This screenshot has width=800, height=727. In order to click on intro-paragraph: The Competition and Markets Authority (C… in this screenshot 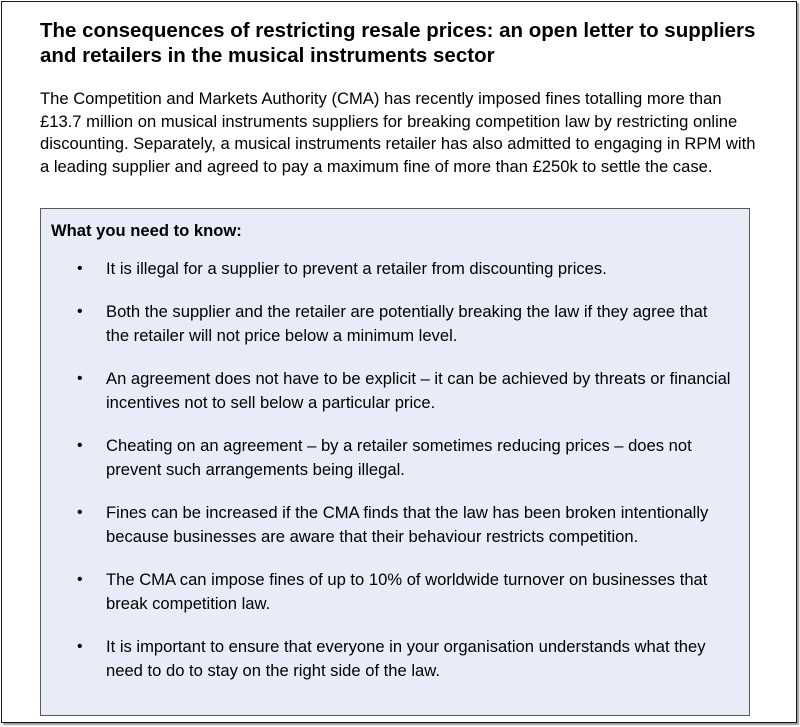, I will do `click(398, 132)`.